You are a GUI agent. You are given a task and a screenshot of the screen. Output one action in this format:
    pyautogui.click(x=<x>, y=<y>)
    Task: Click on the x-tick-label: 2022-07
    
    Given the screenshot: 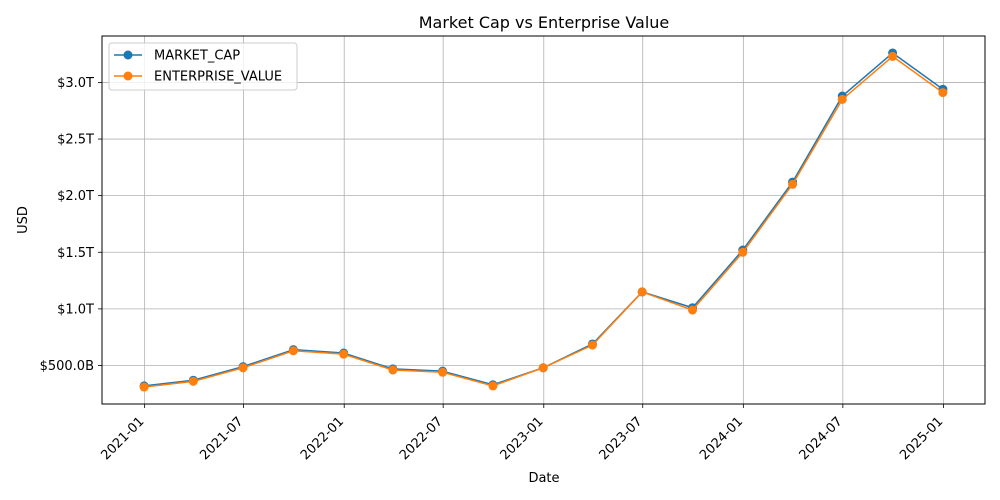 What is the action you would take?
    pyautogui.click(x=421, y=438)
    